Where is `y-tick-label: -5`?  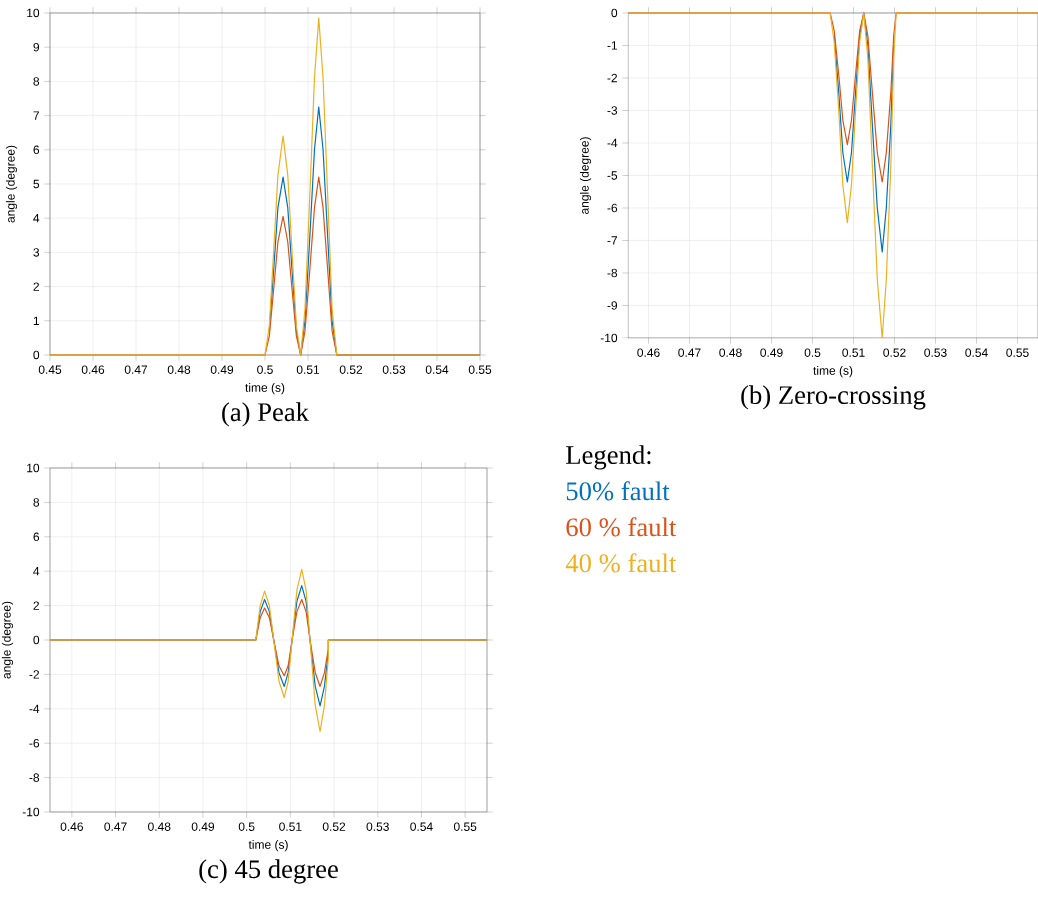
y-tick-label: -5 is located at coordinates (612, 175).